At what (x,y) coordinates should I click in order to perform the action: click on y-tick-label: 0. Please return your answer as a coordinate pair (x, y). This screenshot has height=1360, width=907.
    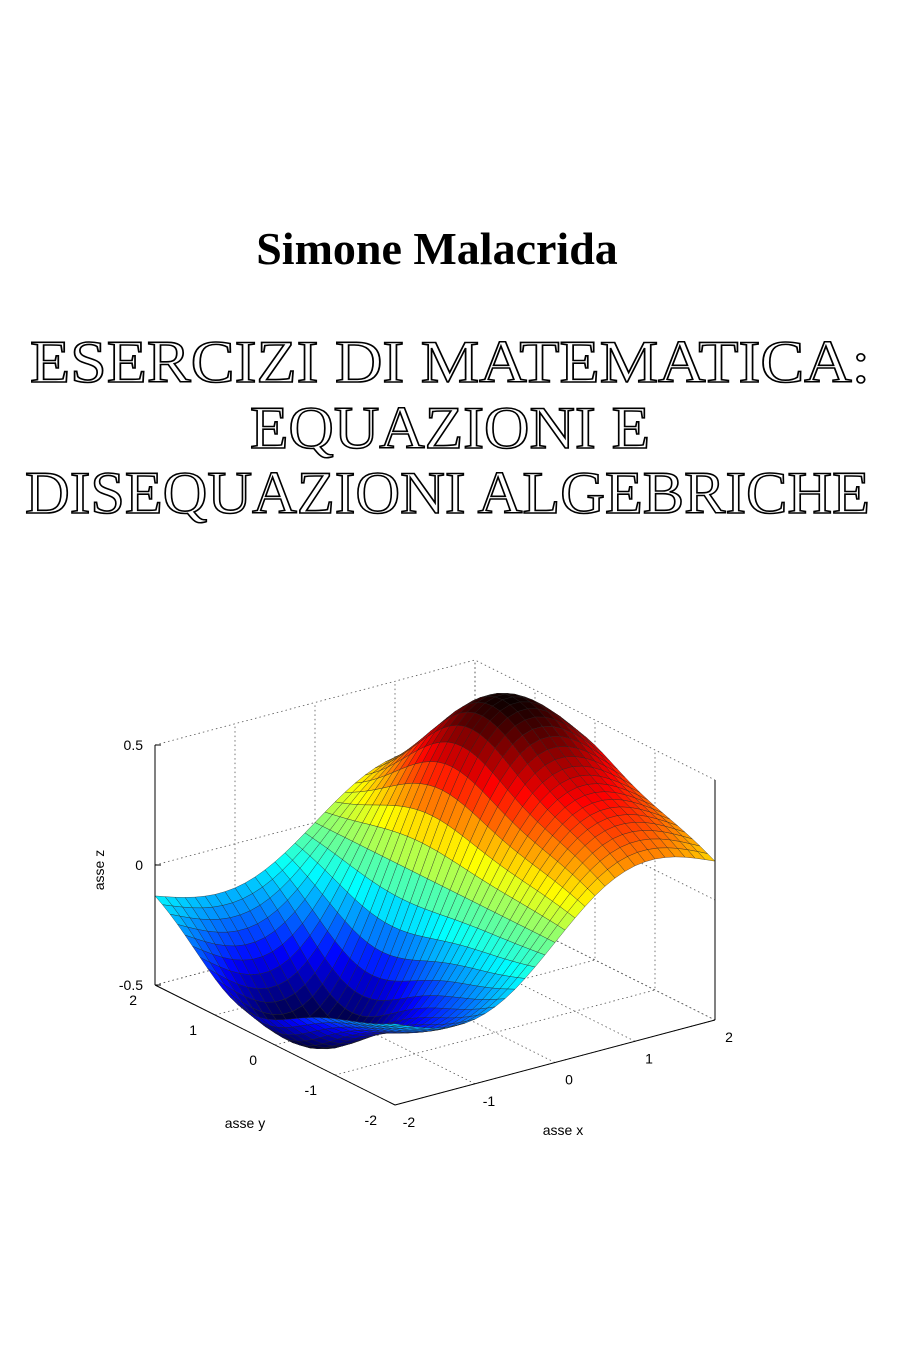
    Looking at the image, I should click on (253, 1060).